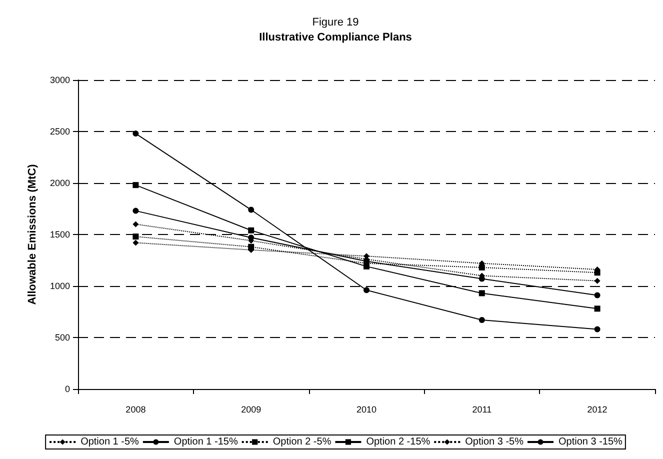  I want to click on legend-label: Option 2 -15%, so click(398, 442).